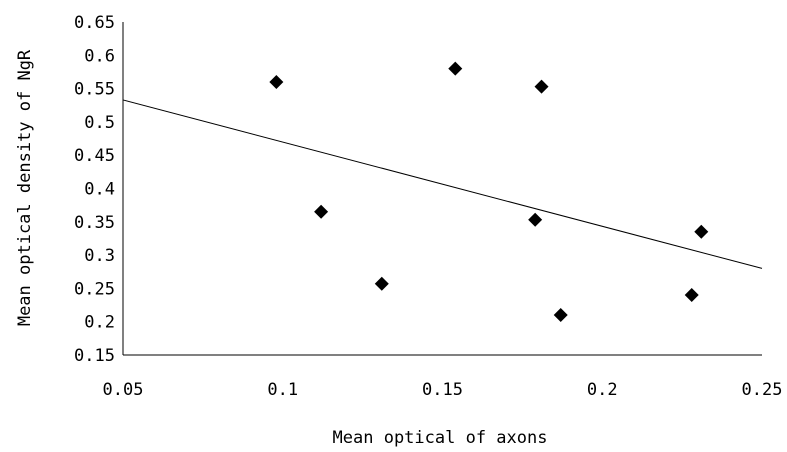 The image size is (787, 452). I want to click on y-axis-tick-labels: 0.65 0.6 0.55 0.5 0.45 0.4 0.35 0.3 0.25 0.2 0.15, so click(94, 189).